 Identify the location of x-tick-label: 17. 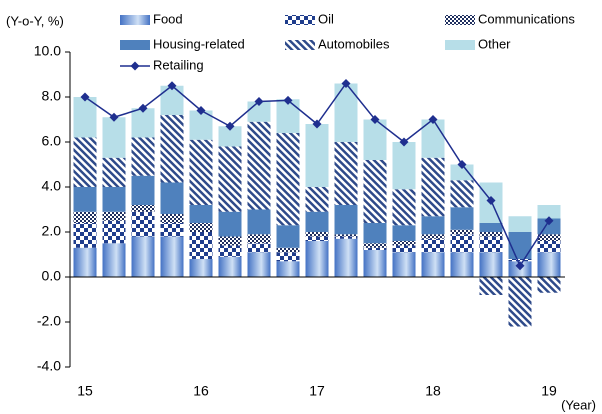
(317, 391).